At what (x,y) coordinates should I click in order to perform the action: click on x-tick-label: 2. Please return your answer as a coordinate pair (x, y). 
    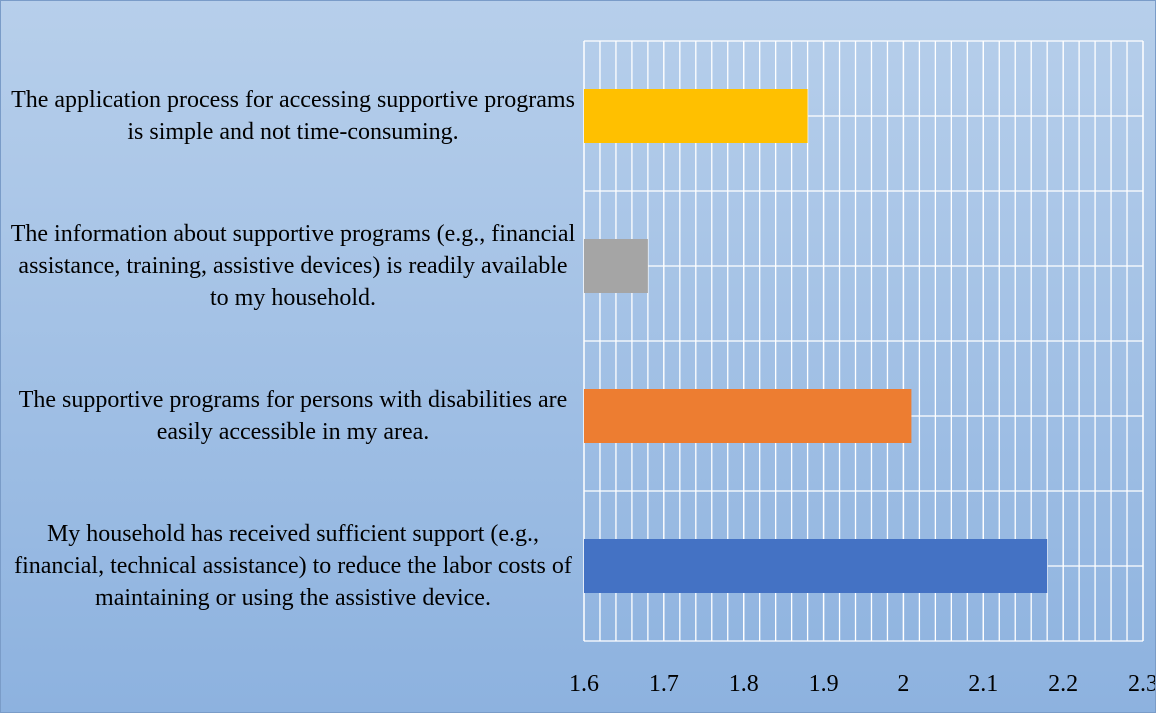
    Looking at the image, I should click on (903, 684).